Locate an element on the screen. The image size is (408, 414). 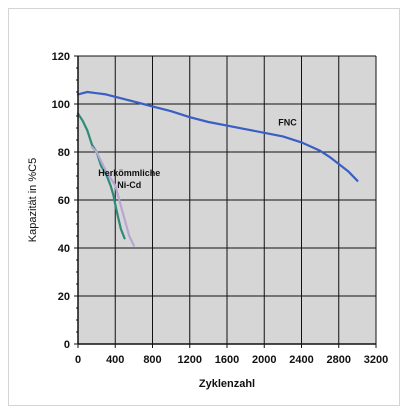
x-tick-label: 3200 is located at coordinates (376, 360).